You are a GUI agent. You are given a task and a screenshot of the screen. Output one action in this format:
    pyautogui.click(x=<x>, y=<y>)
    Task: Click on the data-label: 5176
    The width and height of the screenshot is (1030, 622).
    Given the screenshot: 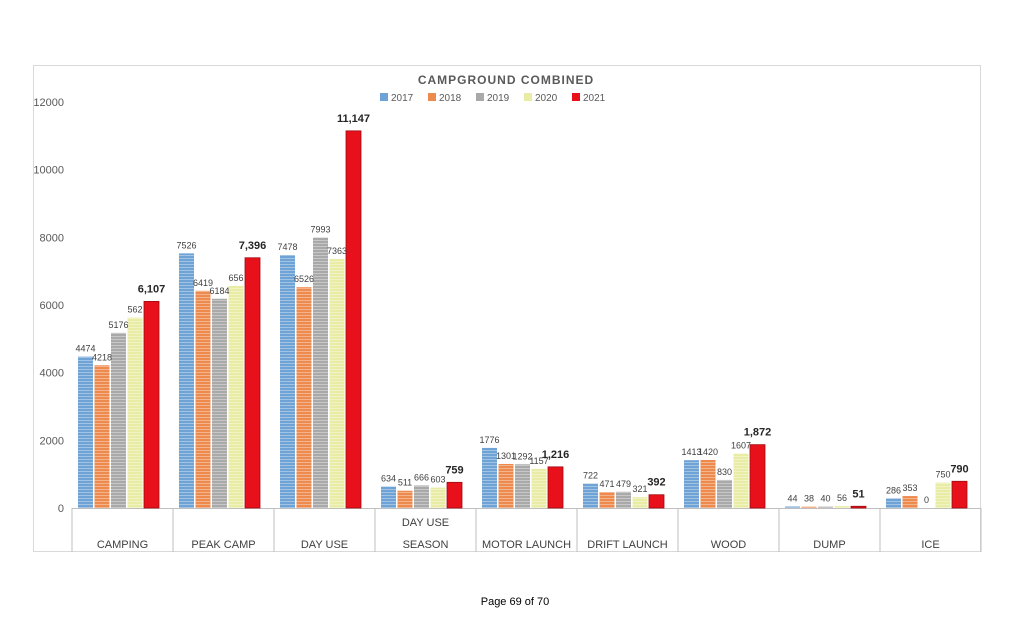 What is the action you would take?
    pyautogui.click(x=118, y=325)
    